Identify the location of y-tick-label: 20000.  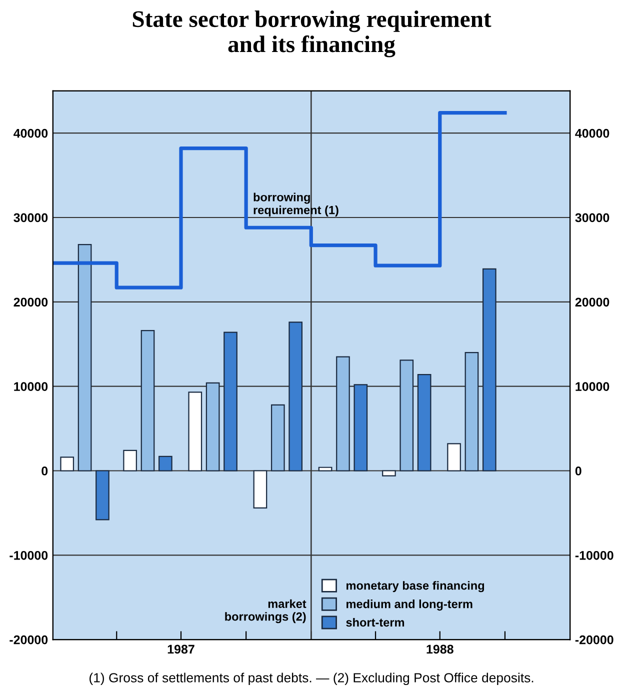
(31, 302).